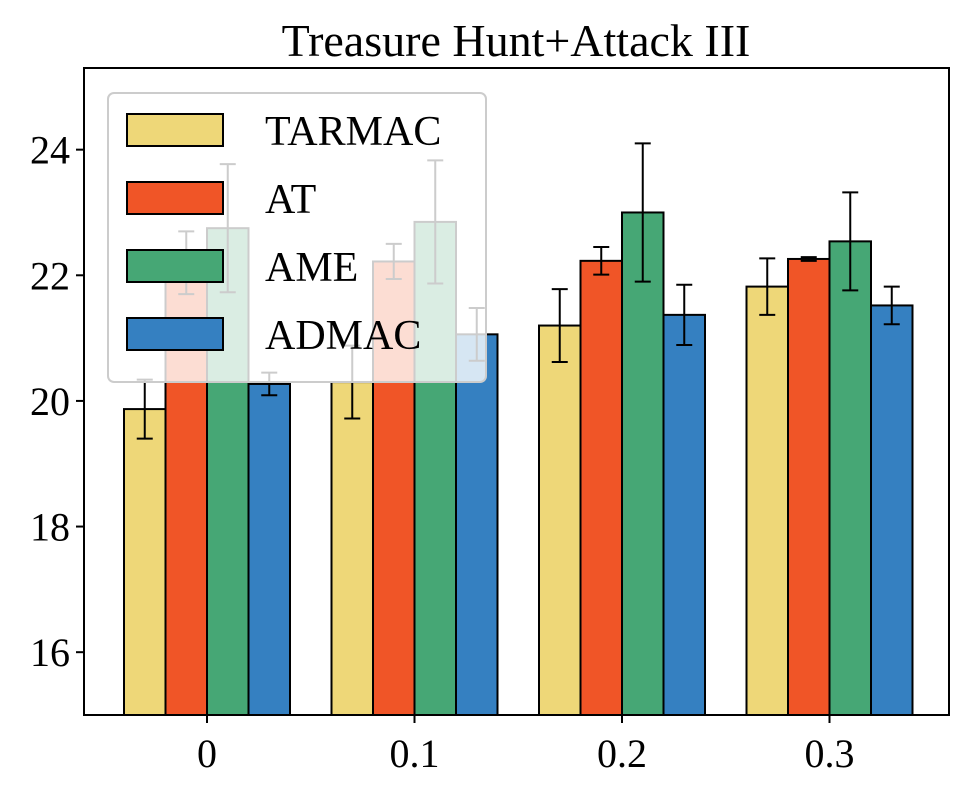  What do you see at coordinates (353, 132) in the screenshot?
I see `legend-label: TARMAC` at bounding box center [353, 132].